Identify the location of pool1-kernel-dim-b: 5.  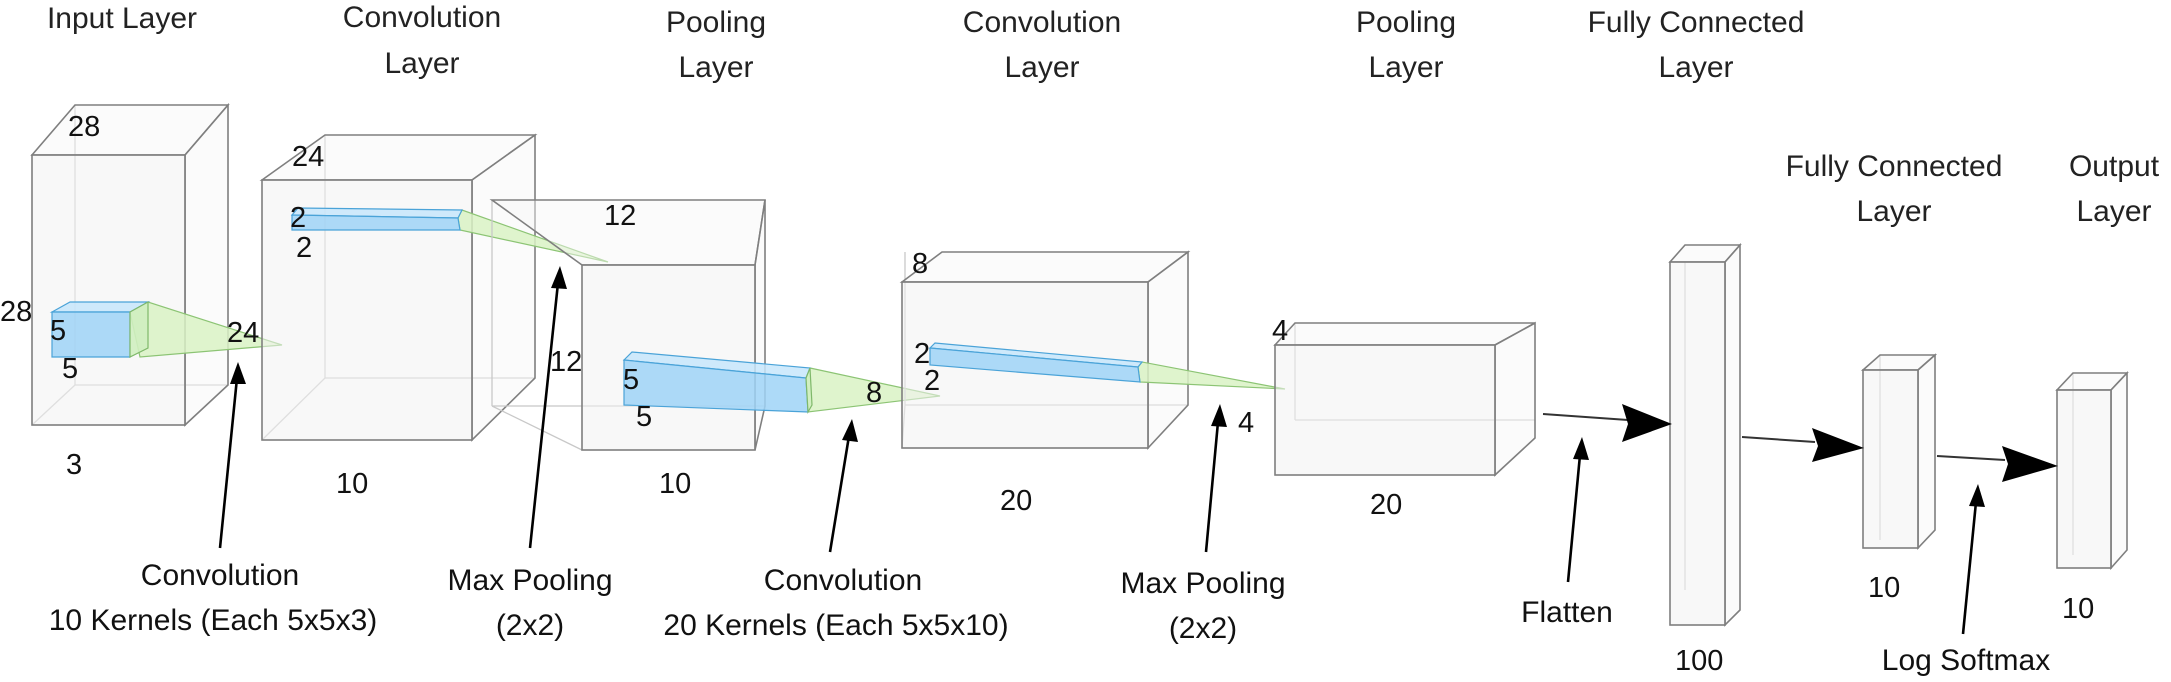
(644, 417).